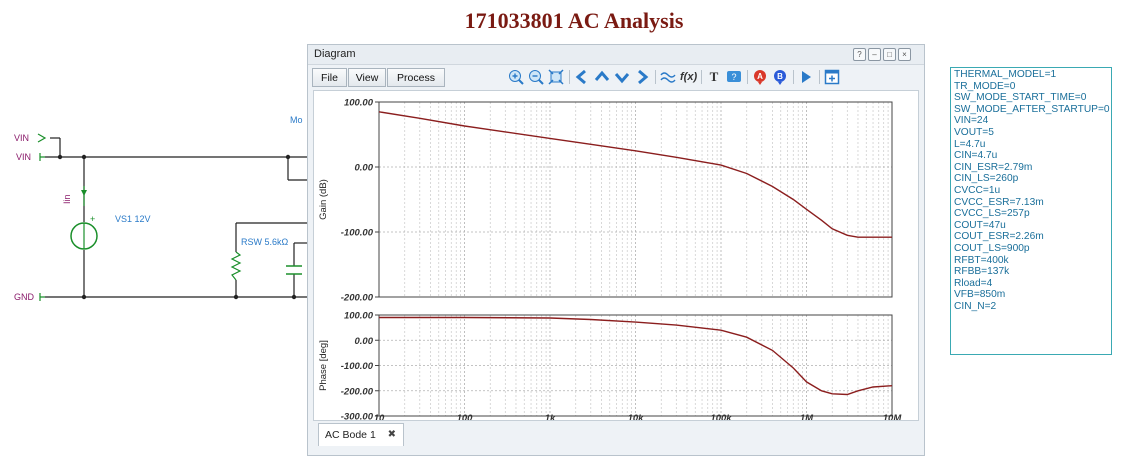  What do you see at coordinates (904, 54) in the screenshot?
I see `close-button: ×` at bounding box center [904, 54].